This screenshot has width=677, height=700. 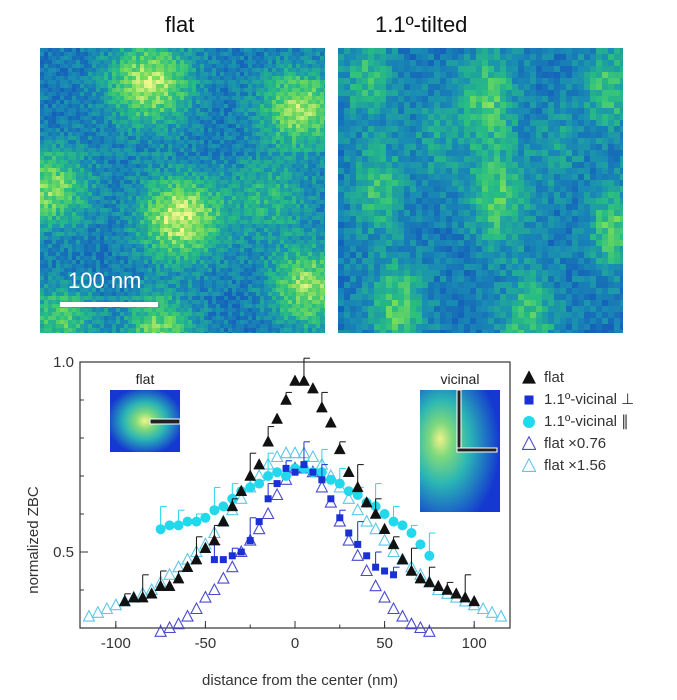 I want to click on legend-item: 1.1º-vicinal ∥, so click(x=578, y=421).